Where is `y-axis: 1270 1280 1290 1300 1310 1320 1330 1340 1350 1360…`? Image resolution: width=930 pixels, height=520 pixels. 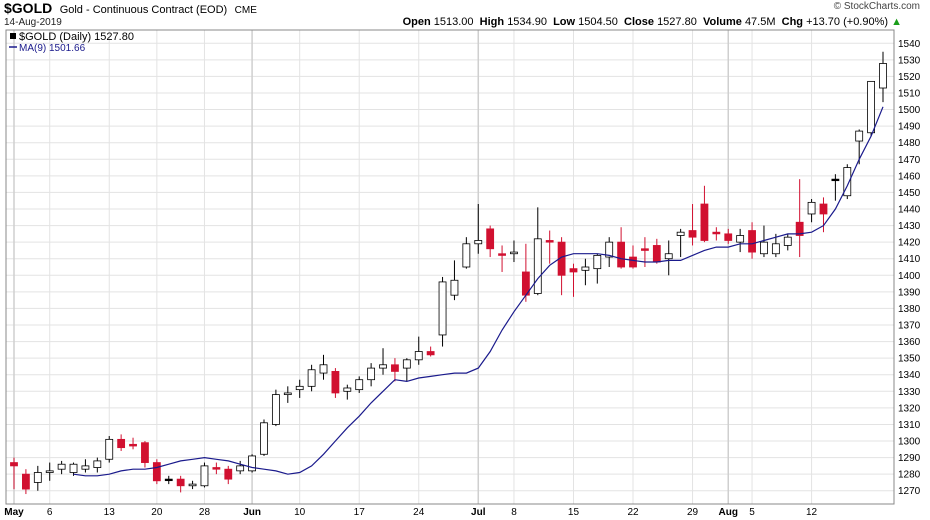 y-axis: 1270 1280 1290 1300 1310 1320 1330 1340 1350 1360… is located at coordinates (909, 268).